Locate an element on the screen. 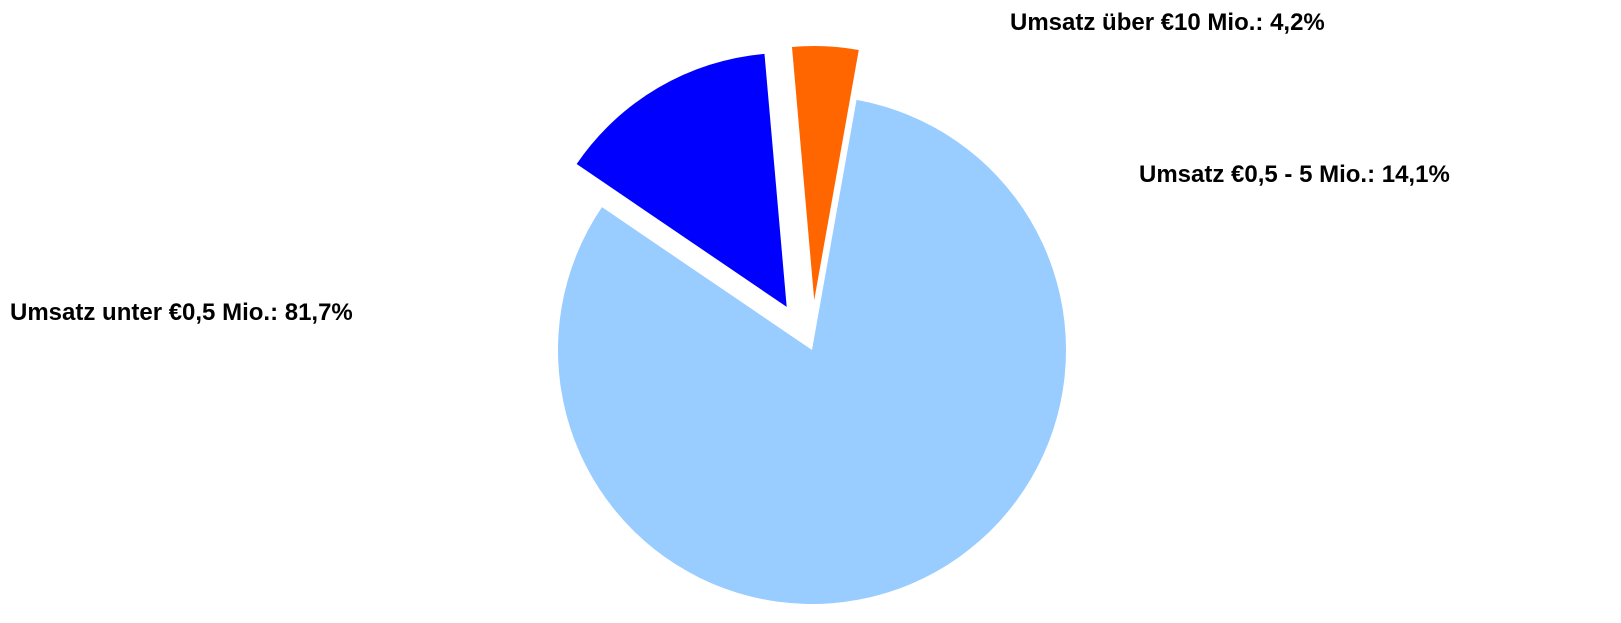 The image size is (1621, 623). pie-slice-ueber-10-mio is located at coordinates (825, 173).